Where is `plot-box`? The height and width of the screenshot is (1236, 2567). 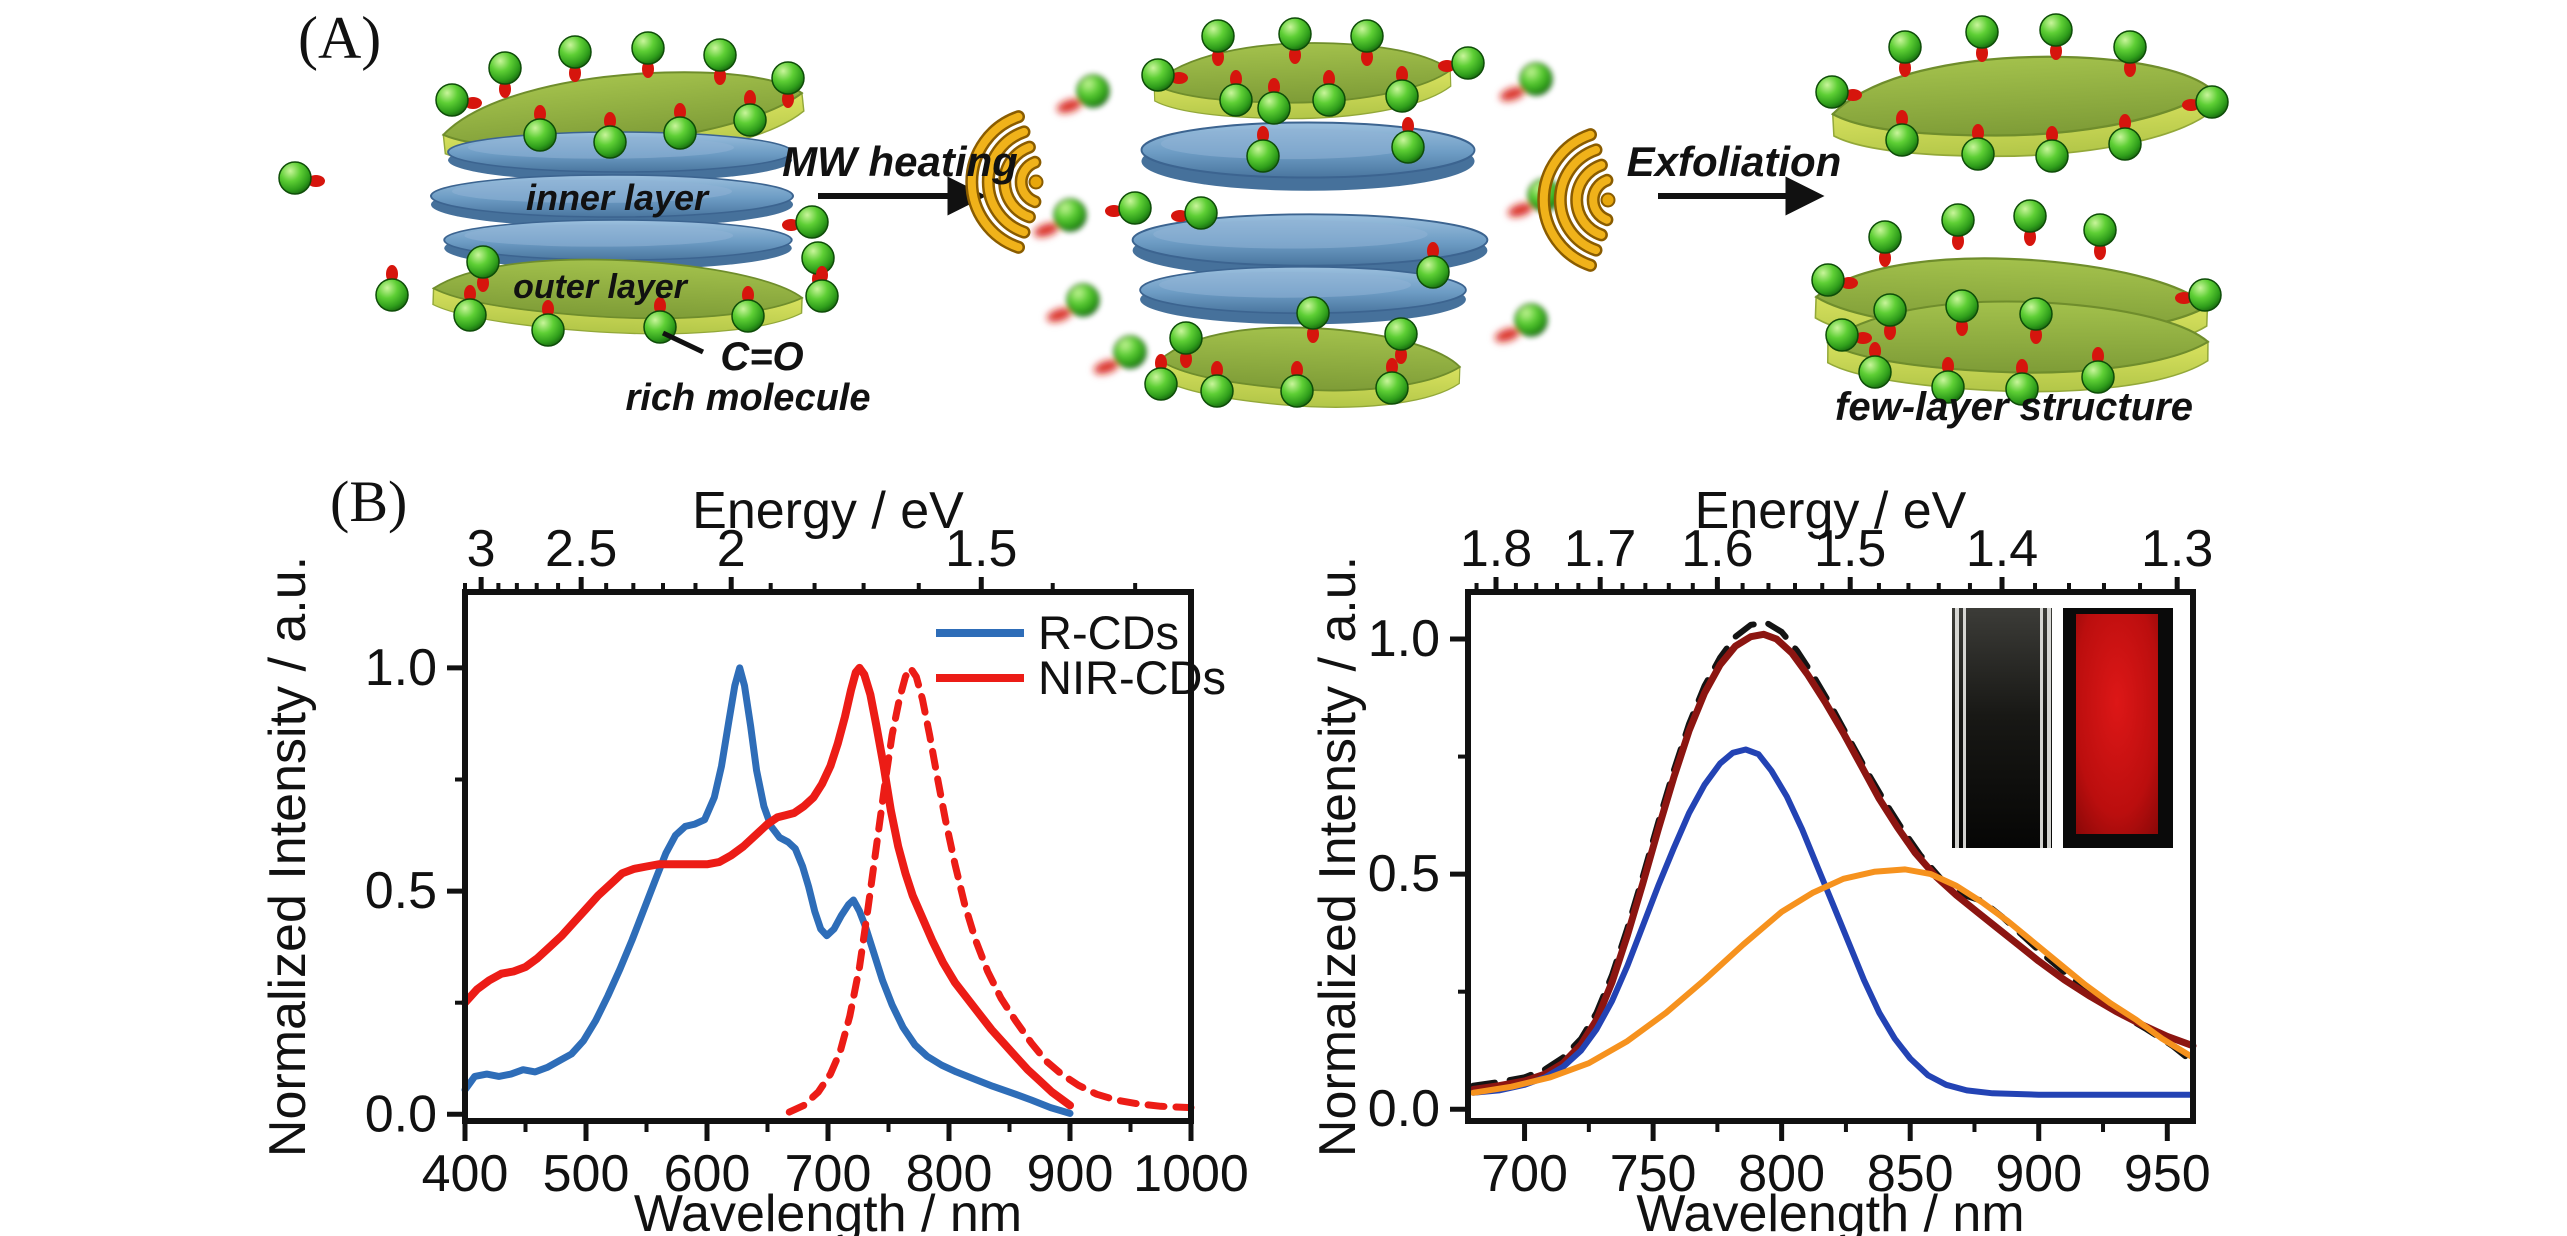
plot-box is located at coordinates (1830, 856).